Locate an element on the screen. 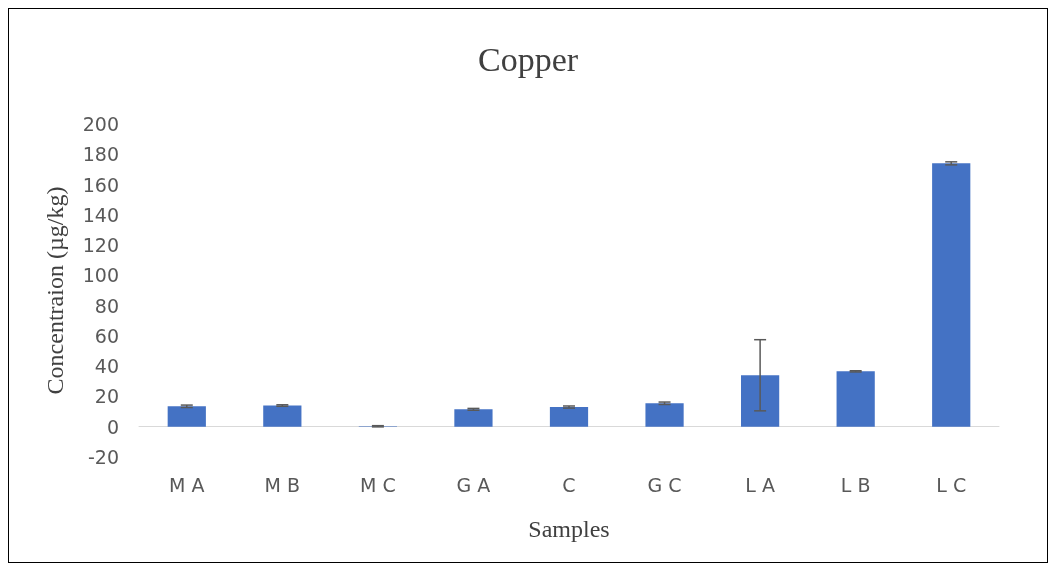  x-tick-label: M A is located at coordinates (187, 484).